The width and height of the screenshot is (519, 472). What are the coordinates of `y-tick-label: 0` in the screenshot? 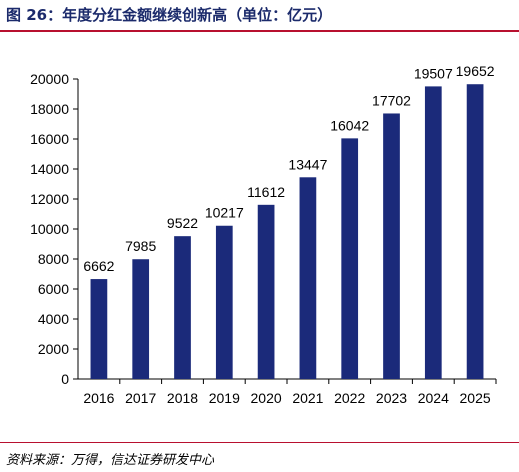 It's located at (65, 379).